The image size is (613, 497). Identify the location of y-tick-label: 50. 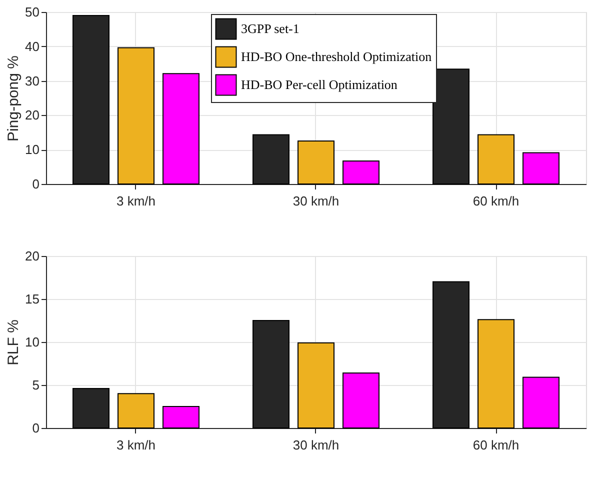
(32, 12).